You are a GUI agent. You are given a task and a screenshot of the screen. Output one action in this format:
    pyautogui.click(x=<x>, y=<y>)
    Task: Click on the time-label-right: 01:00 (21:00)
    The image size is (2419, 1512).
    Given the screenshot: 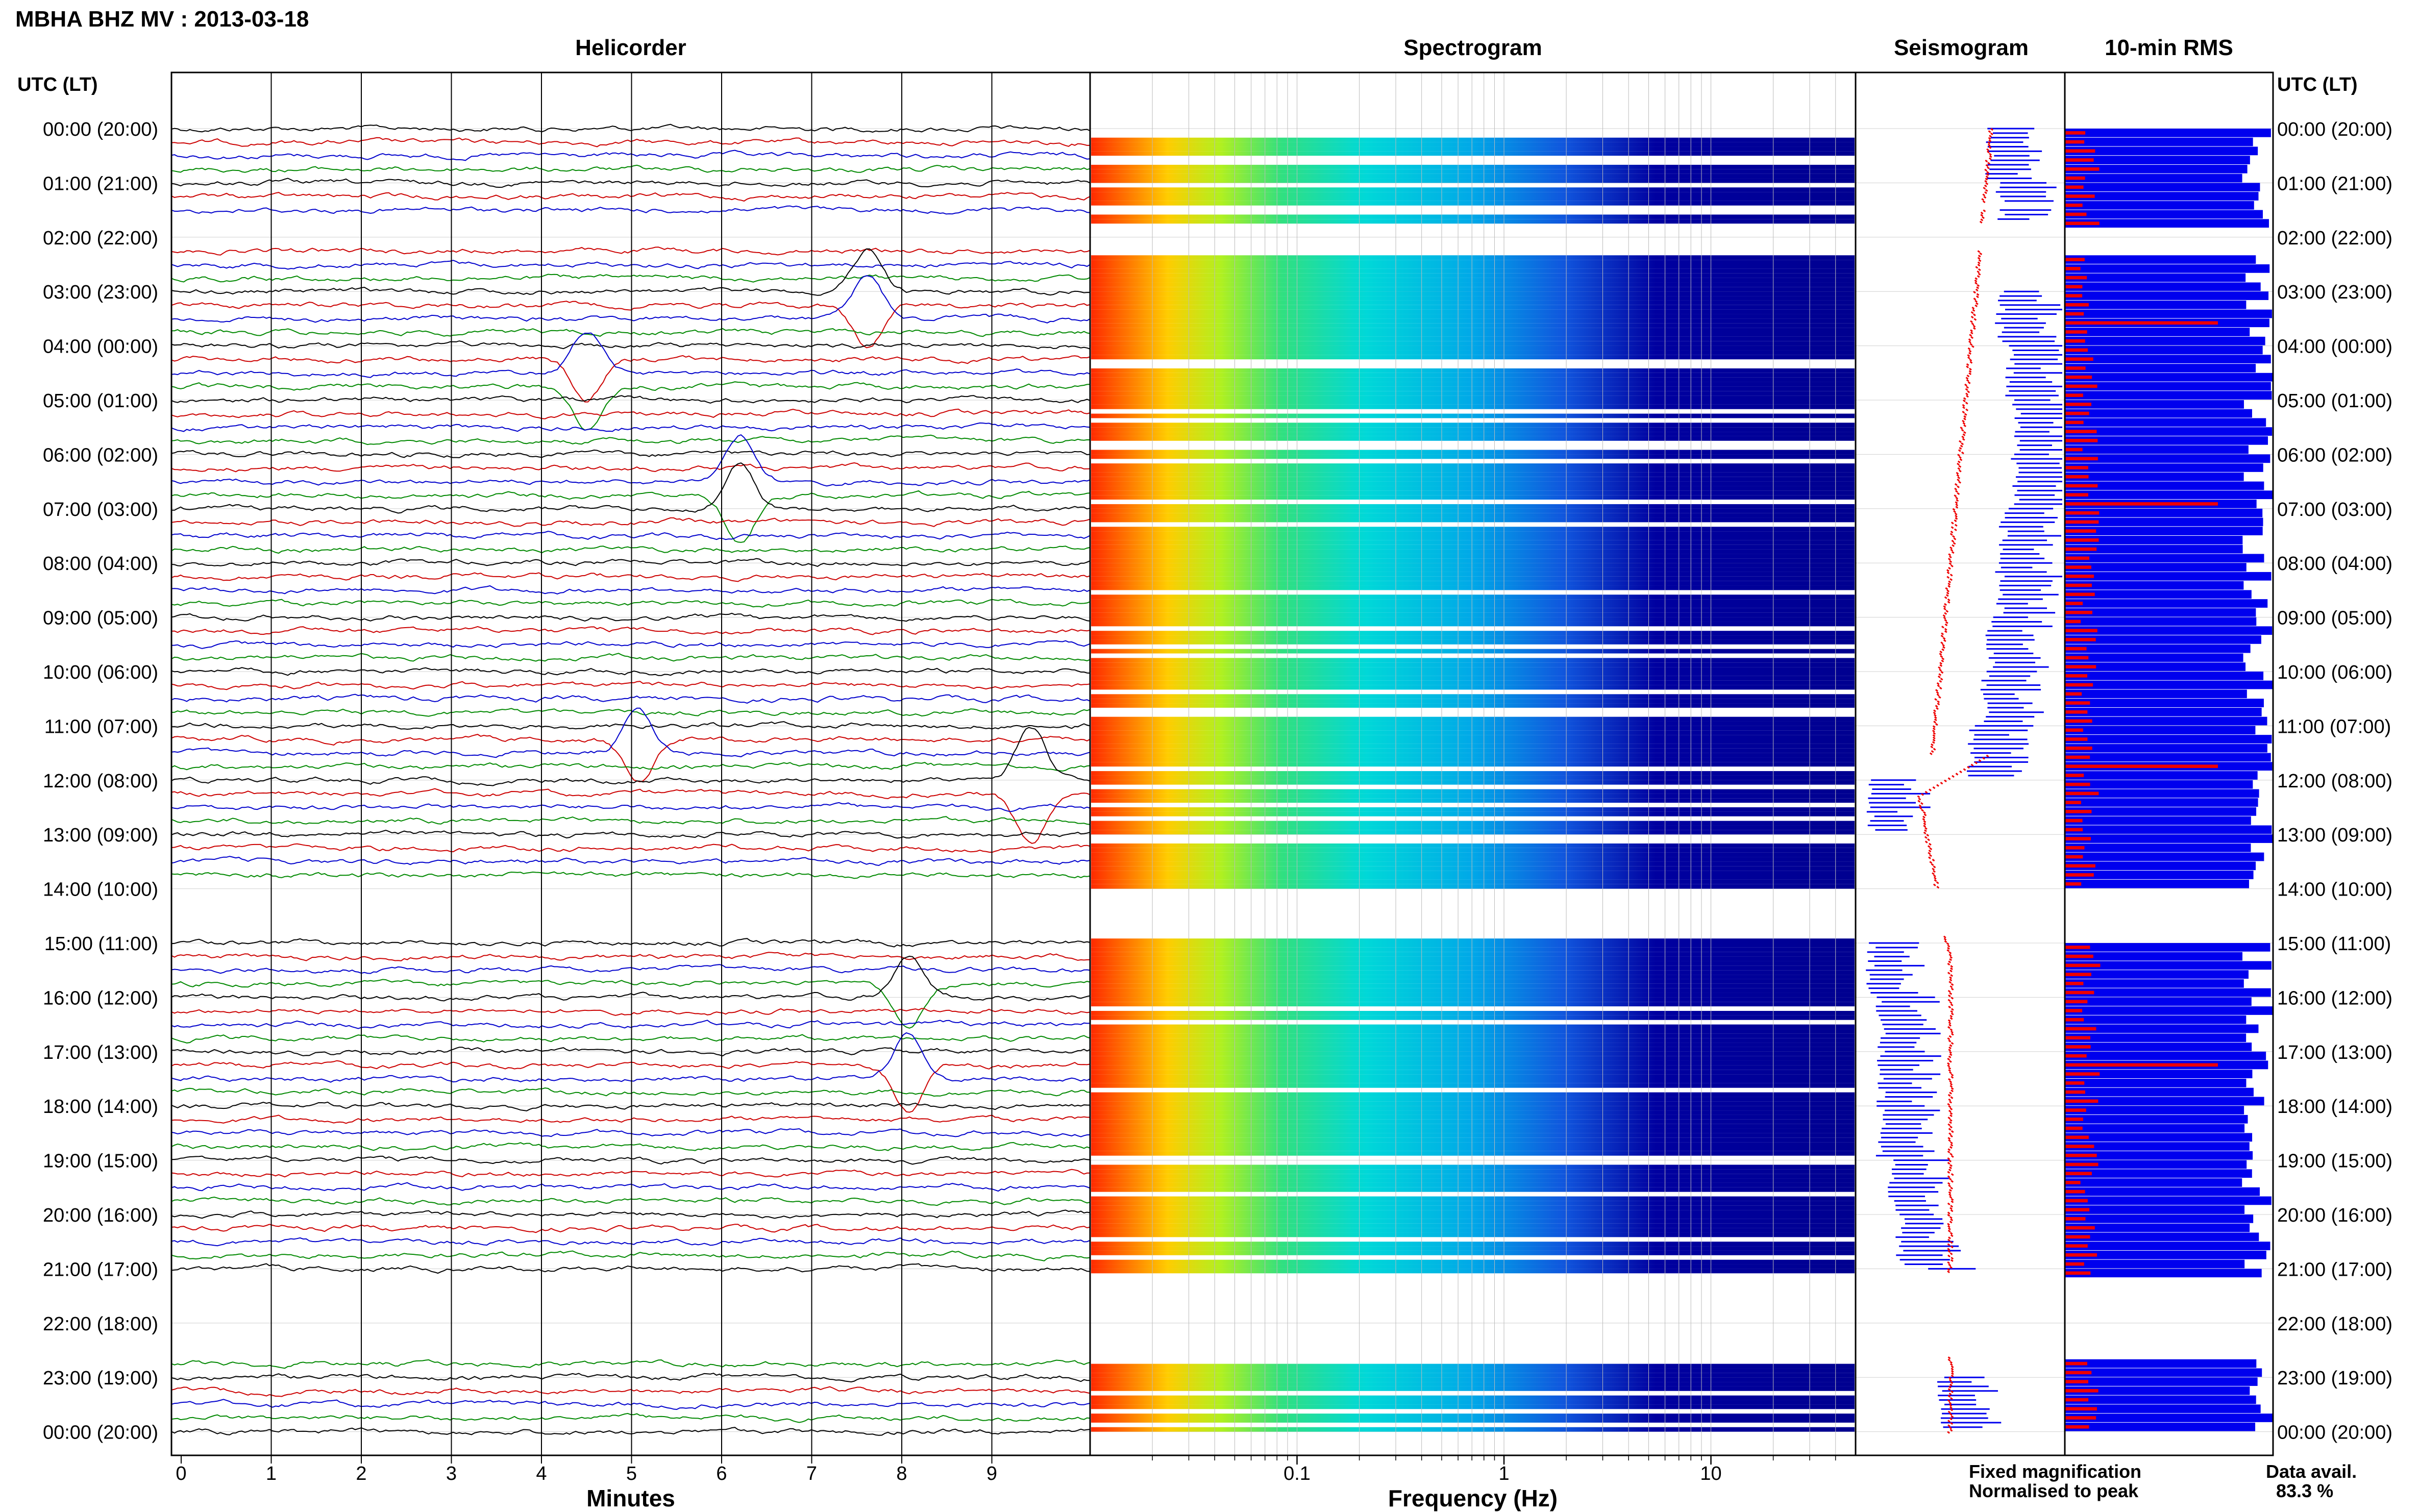 What is the action you would take?
    pyautogui.click(x=2334, y=183)
    